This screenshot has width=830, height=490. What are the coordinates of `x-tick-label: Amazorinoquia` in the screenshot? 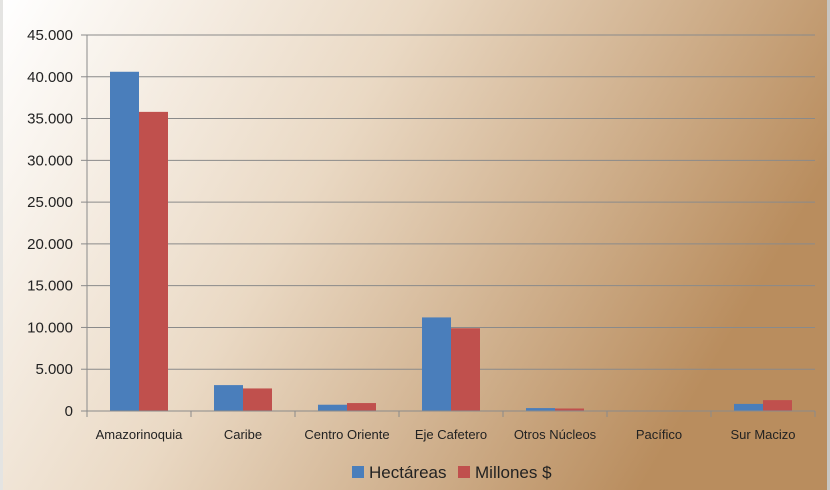 It's located at (139, 434).